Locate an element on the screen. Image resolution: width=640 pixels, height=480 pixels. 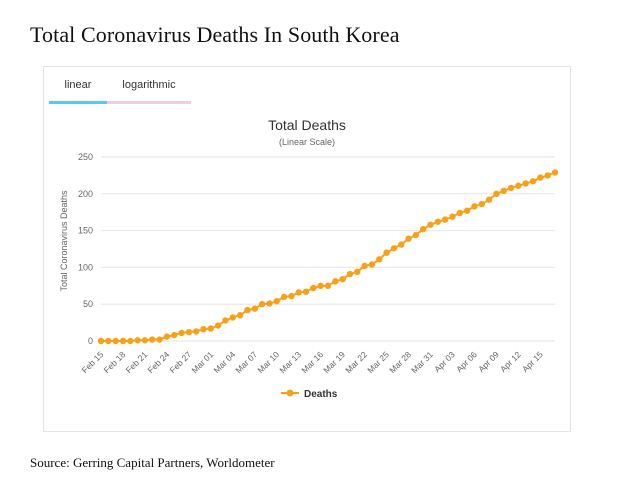
y-tick-label: 200 is located at coordinates (85, 194).